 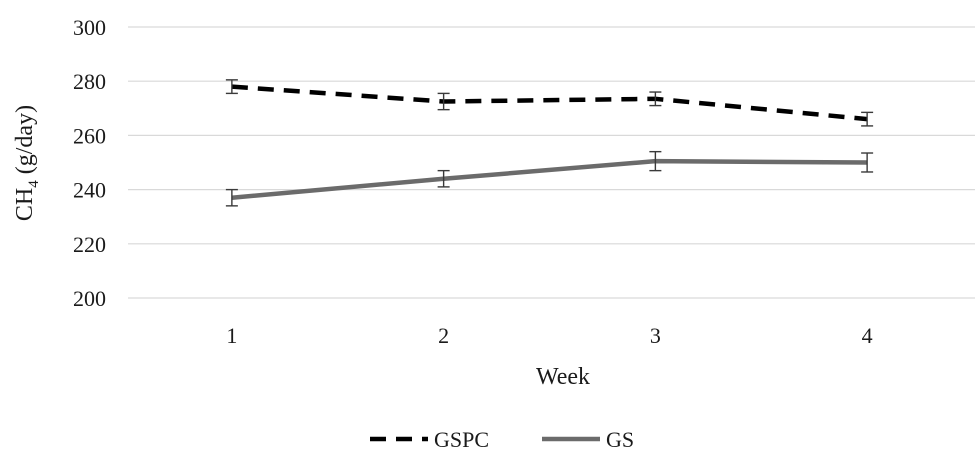 I want to click on series-line-gspc, so click(x=549, y=103).